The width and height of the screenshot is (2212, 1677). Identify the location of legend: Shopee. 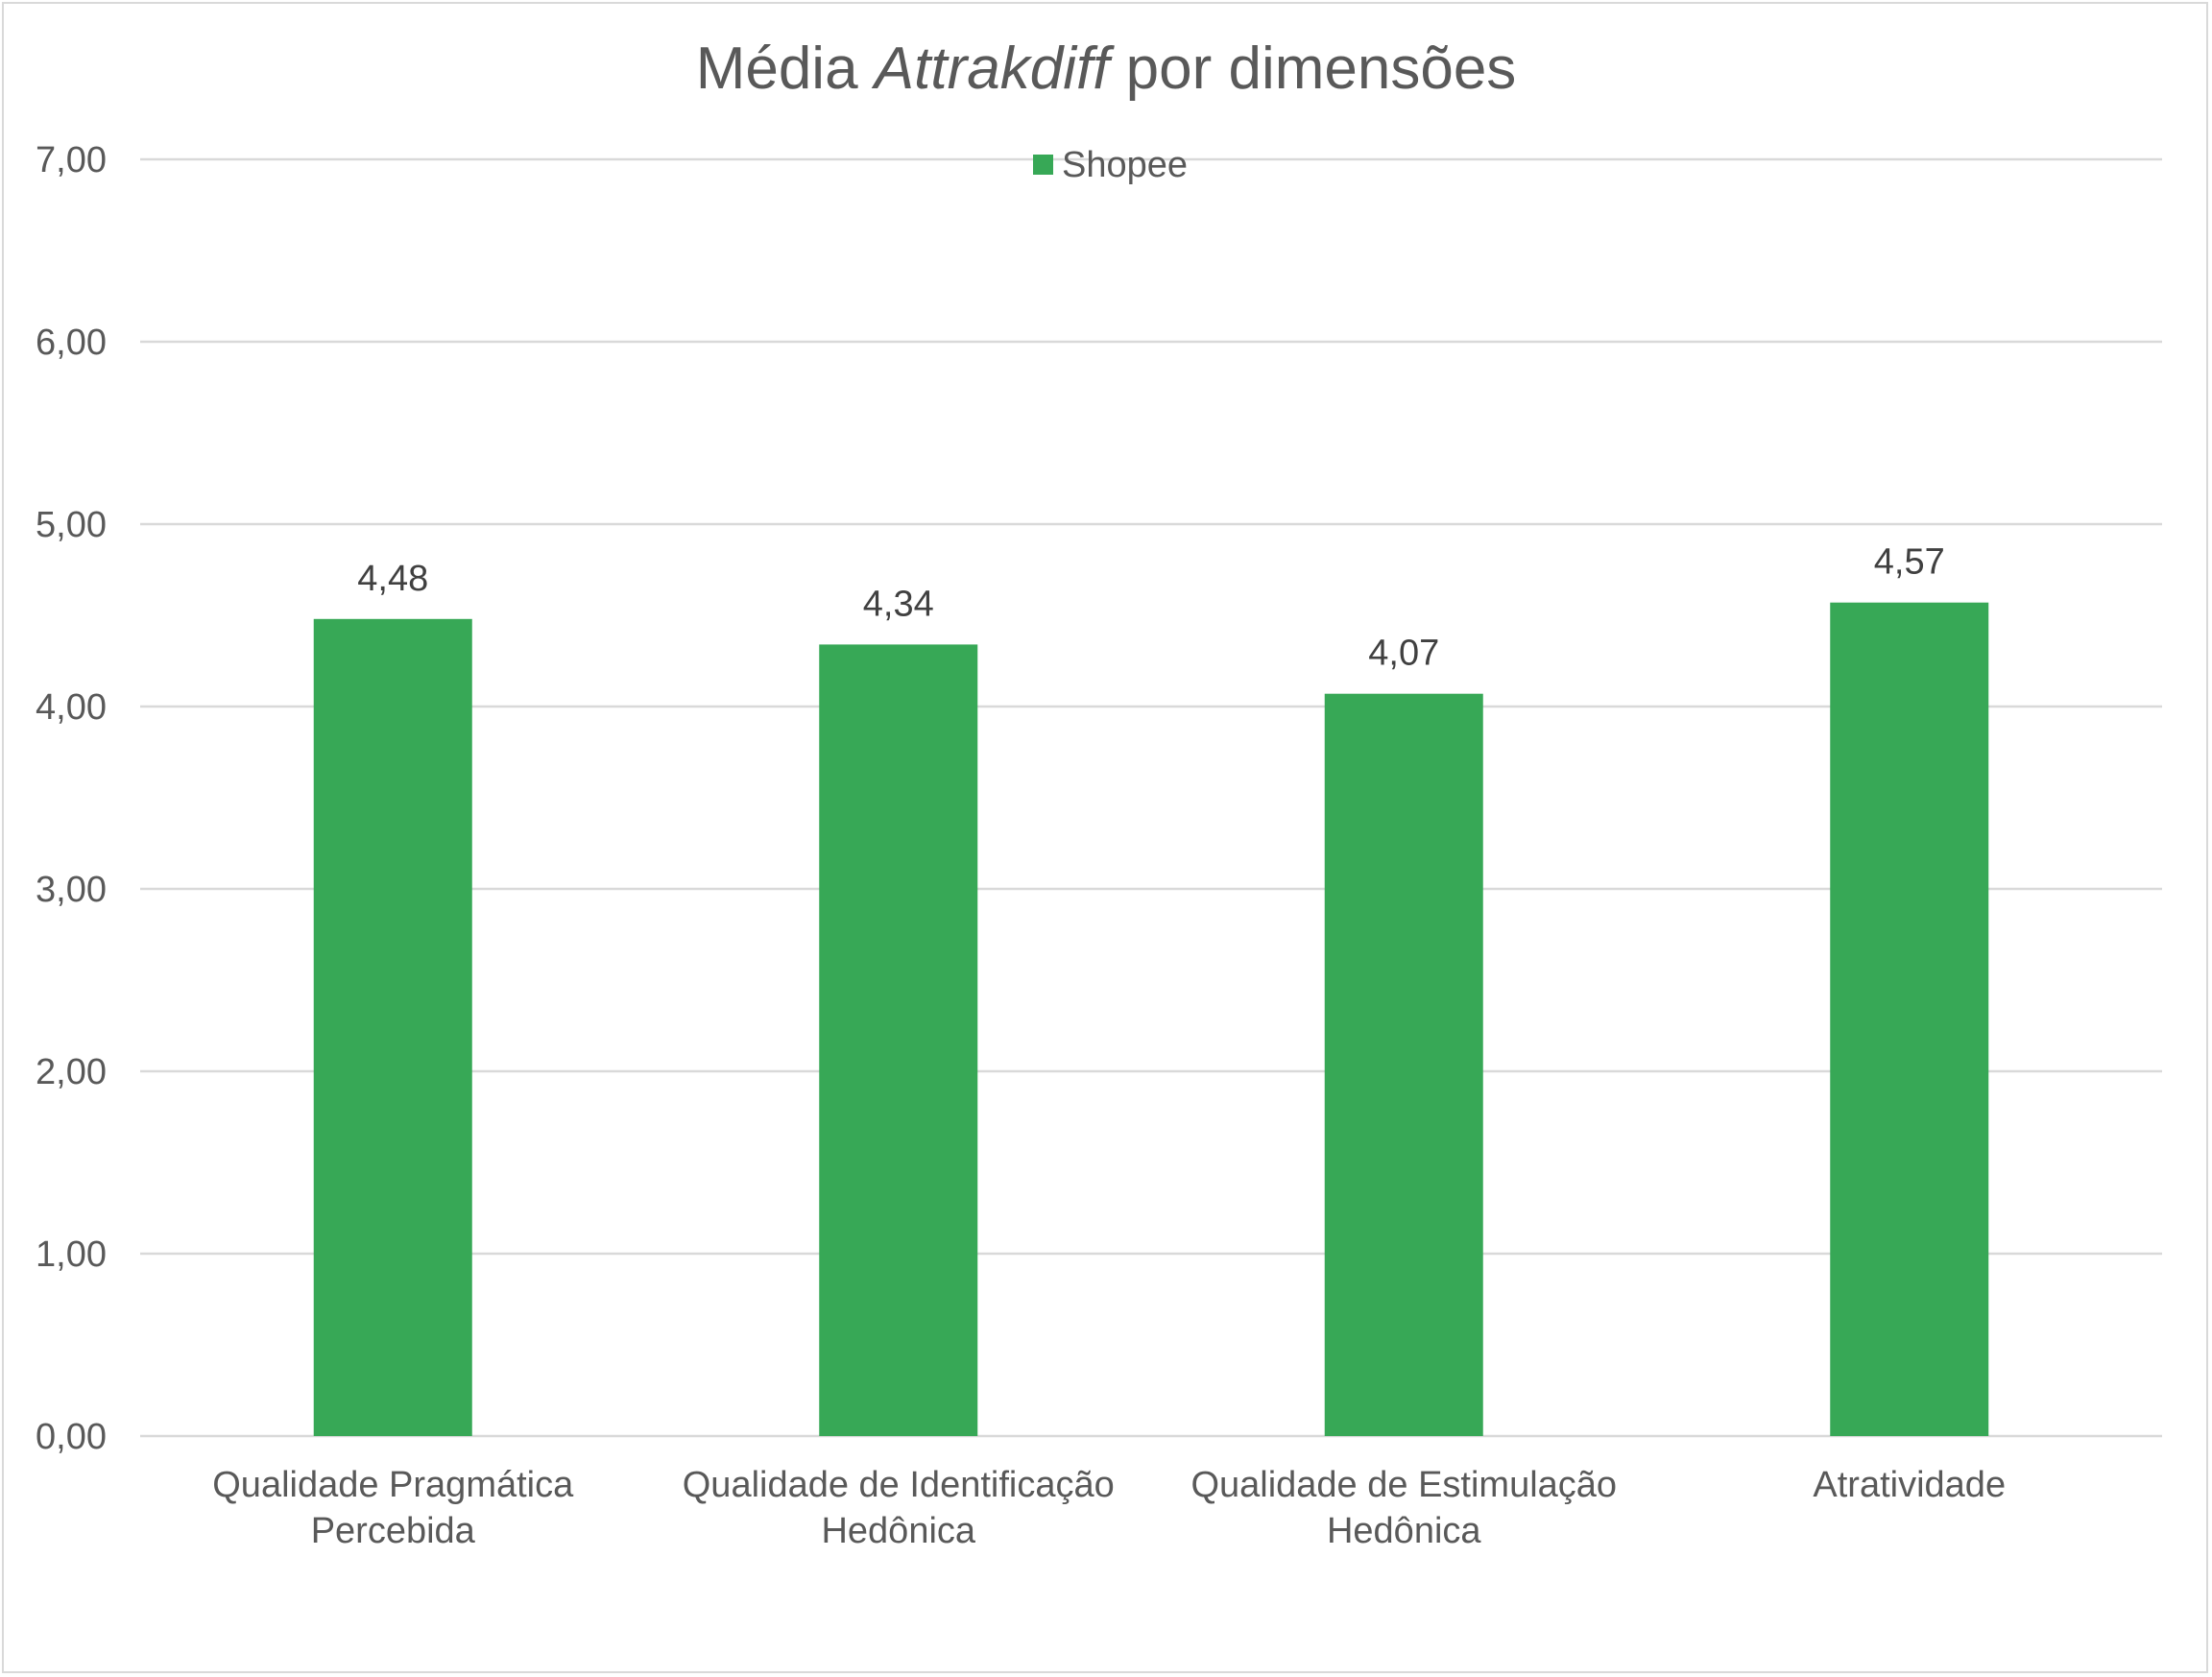
(1110, 165).